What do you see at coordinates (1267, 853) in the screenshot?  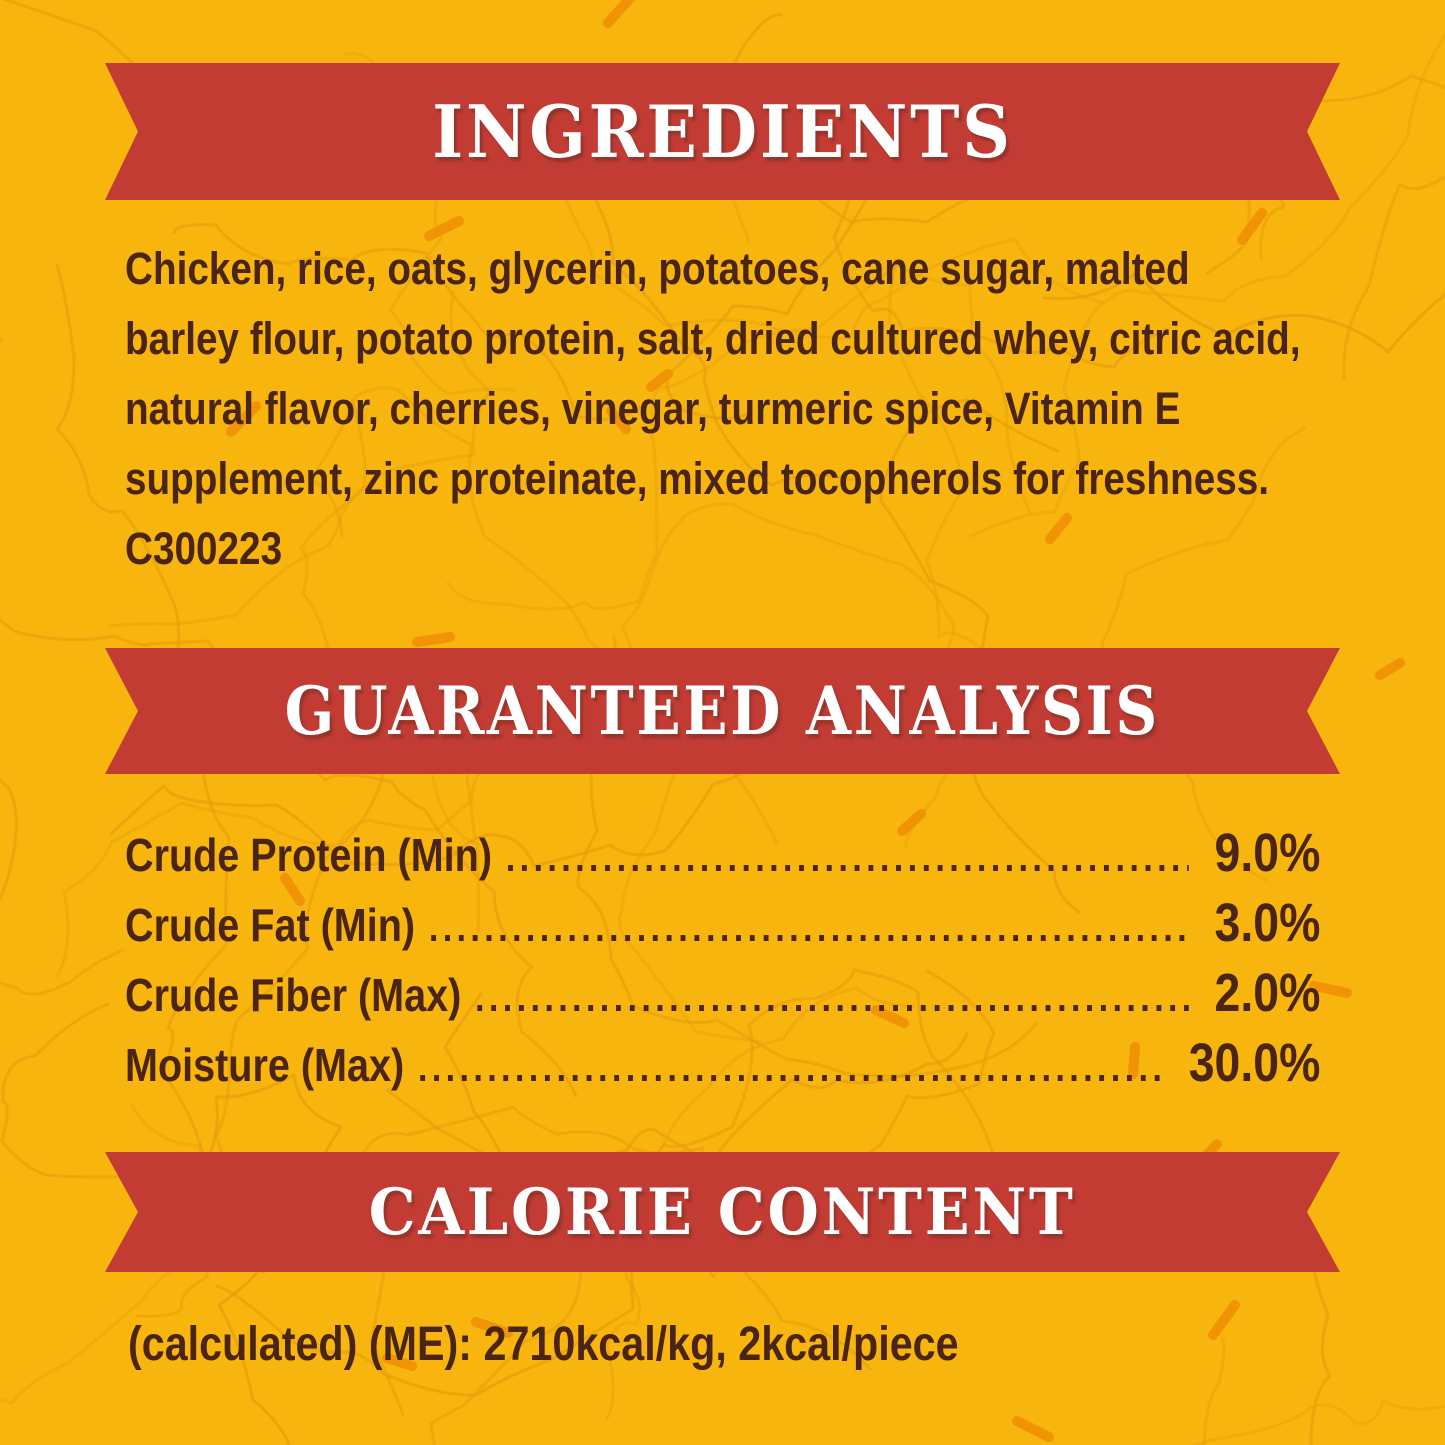 I see `analysis-row-value: 9.0%` at bounding box center [1267, 853].